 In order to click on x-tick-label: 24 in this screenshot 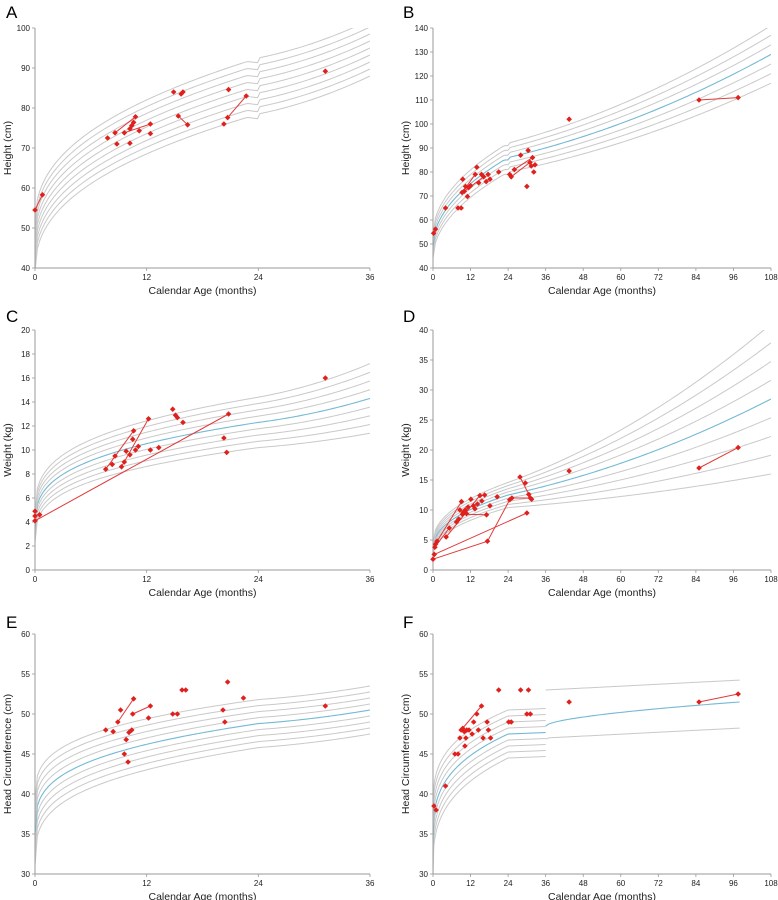, I will do `click(508, 579)`.